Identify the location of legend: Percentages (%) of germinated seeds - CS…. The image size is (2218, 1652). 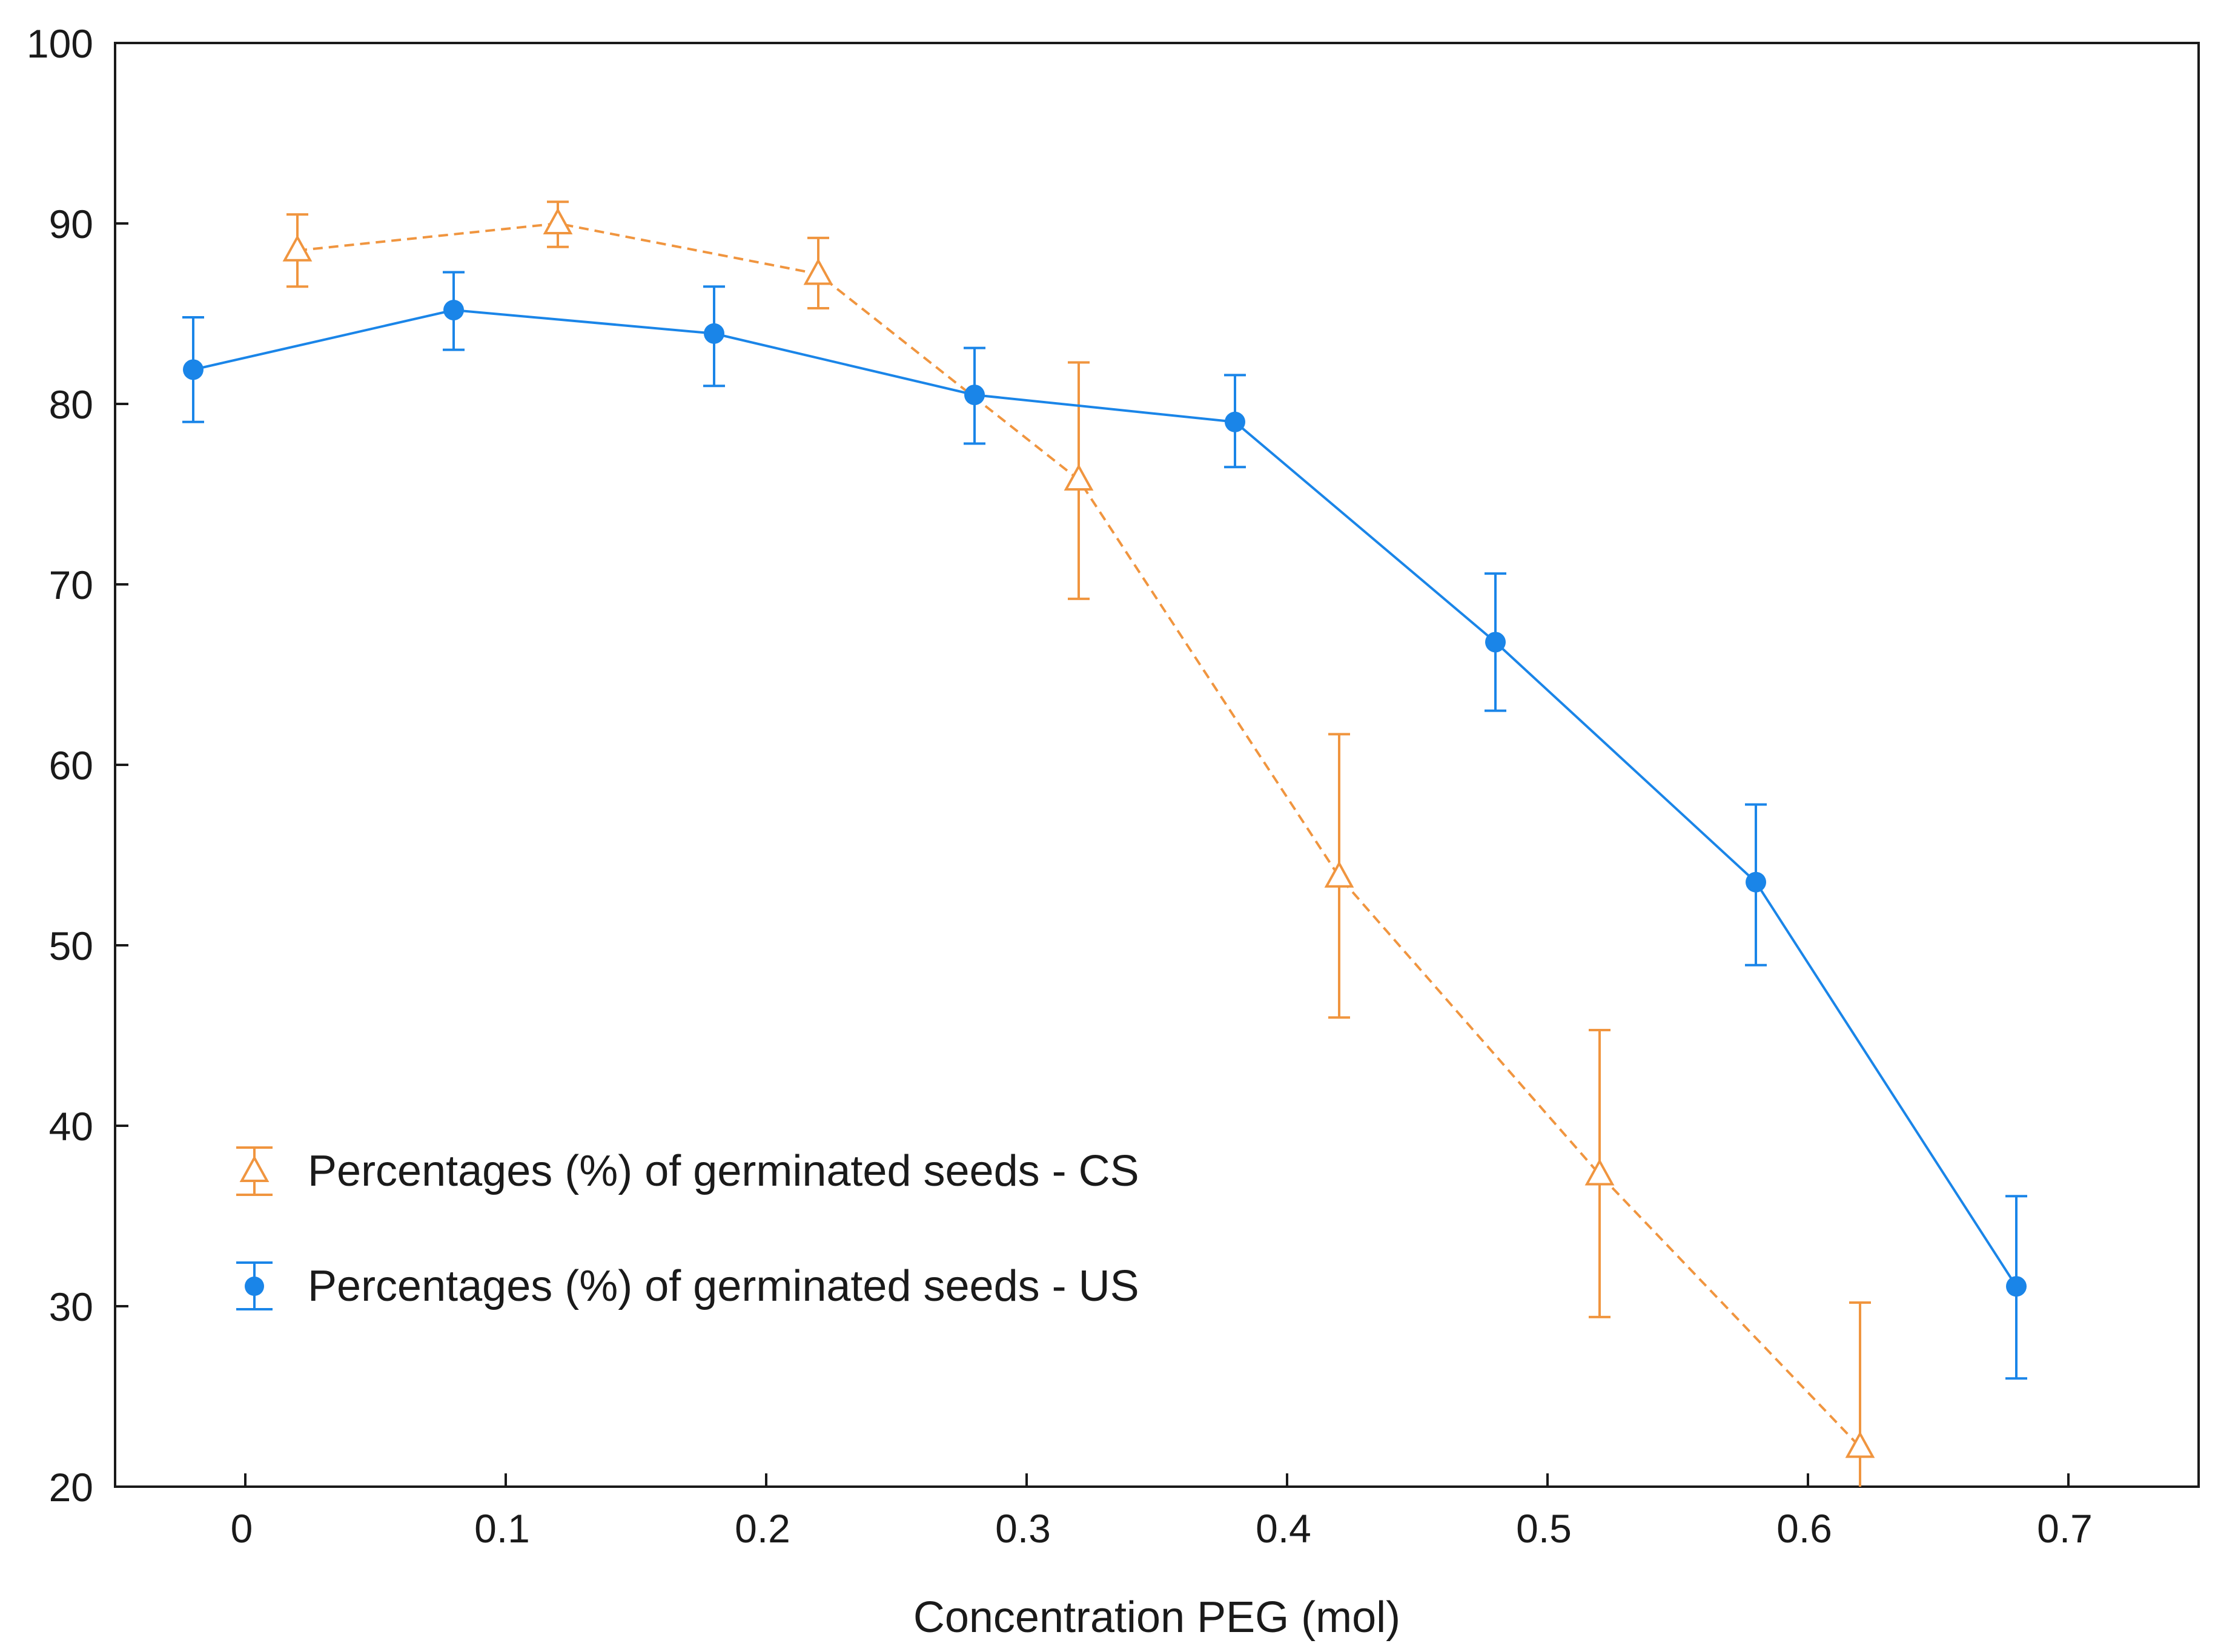
(687, 1228).